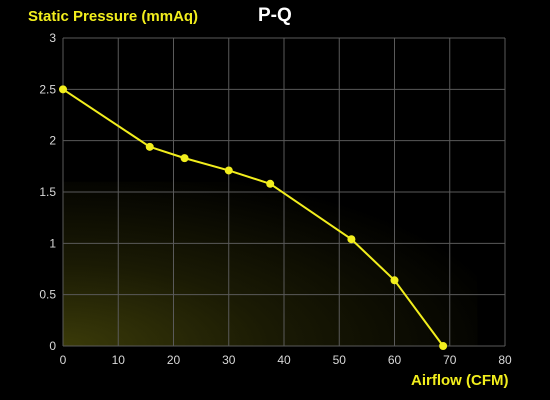 Image resolution: width=550 pixels, height=400 pixels. I want to click on y-tick-label: 1.5, so click(47, 192).